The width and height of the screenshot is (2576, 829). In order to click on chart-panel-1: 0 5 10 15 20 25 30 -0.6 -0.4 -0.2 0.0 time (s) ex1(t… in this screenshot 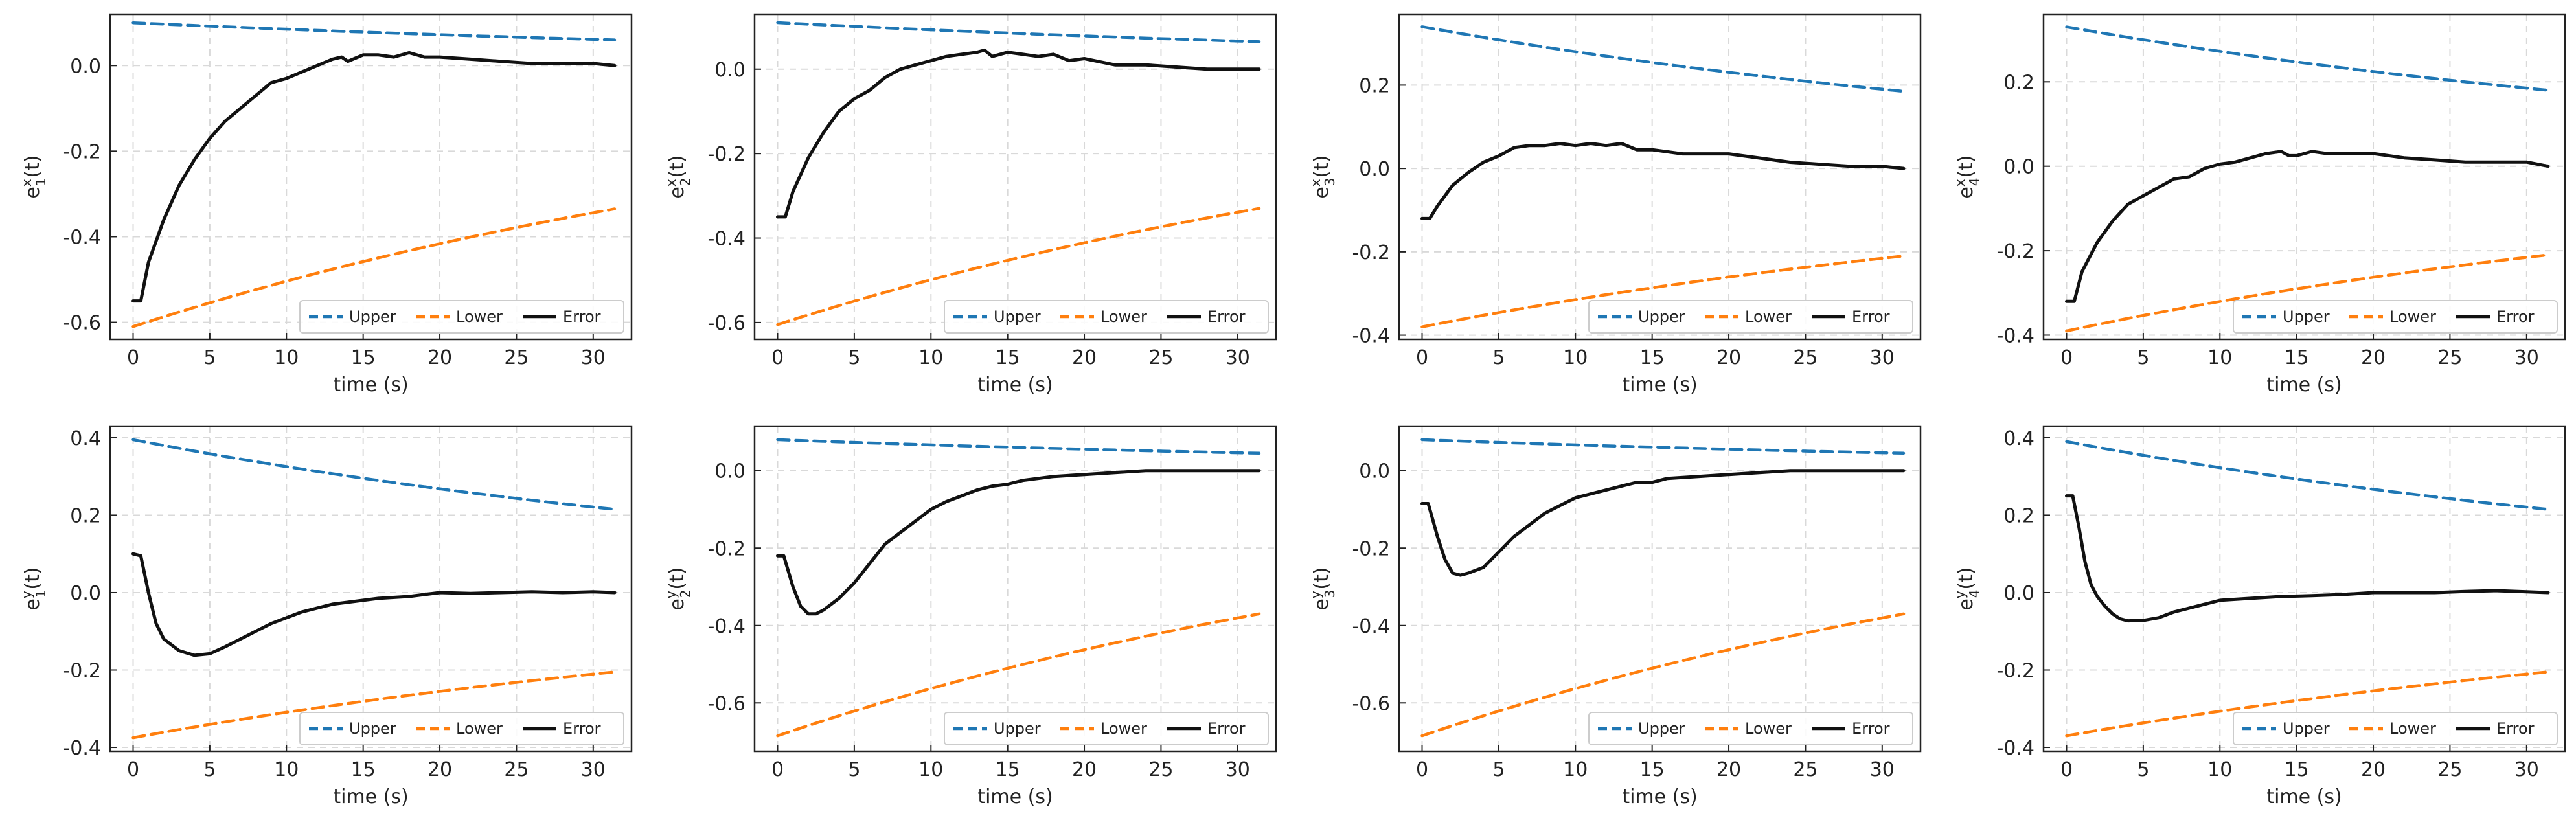, I will do `click(326, 204)`.